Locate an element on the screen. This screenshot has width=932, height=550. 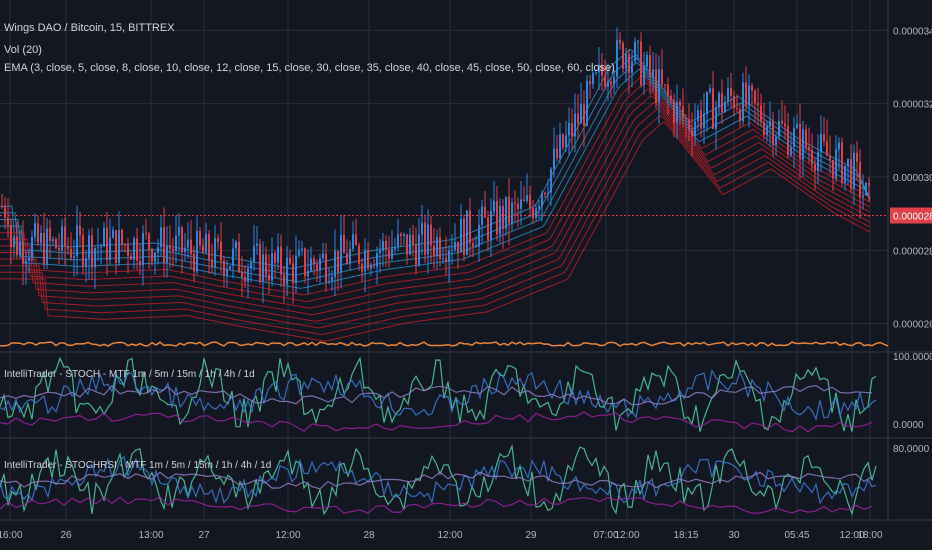
stochrsi-pane is located at coordinates (438, 479).